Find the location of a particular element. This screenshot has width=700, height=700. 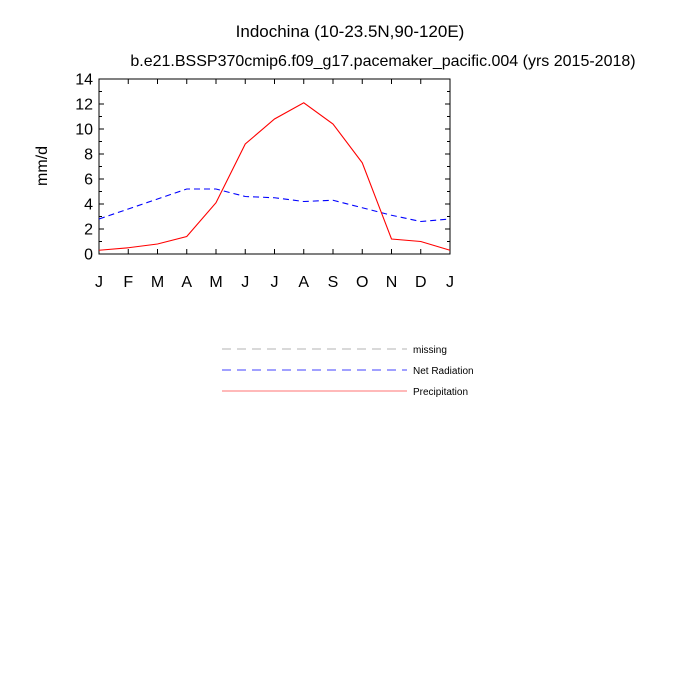

x-tick-label: F is located at coordinates (128, 282).